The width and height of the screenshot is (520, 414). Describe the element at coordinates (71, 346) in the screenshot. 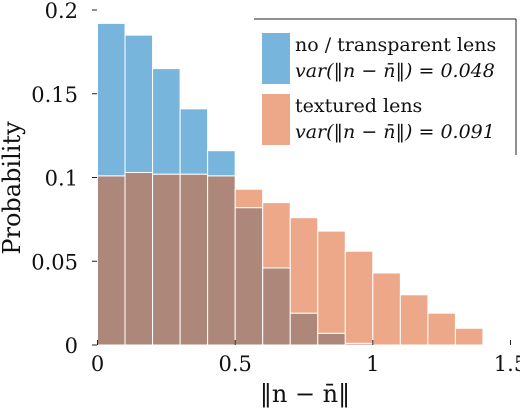

I see `y-tick-label-0: 0` at that location.